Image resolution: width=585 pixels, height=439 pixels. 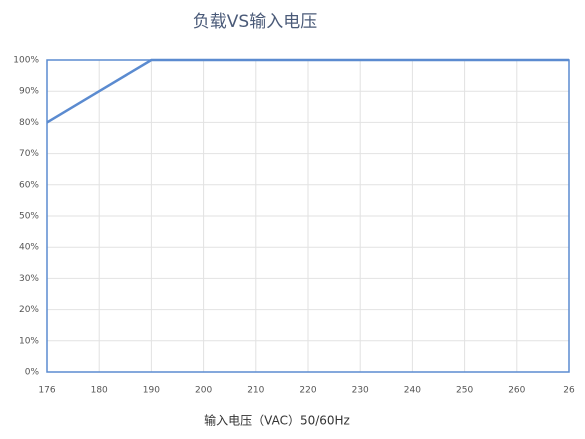 What do you see at coordinates (307, 391) in the screenshot?
I see `x-tick-label: 220` at bounding box center [307, 391].